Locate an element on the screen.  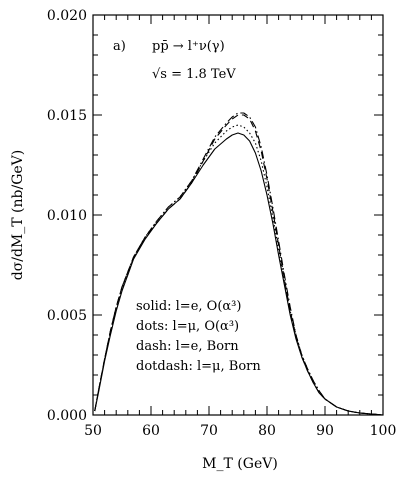
y-tick-label: 0.010 is located at coordinates (67, 216).